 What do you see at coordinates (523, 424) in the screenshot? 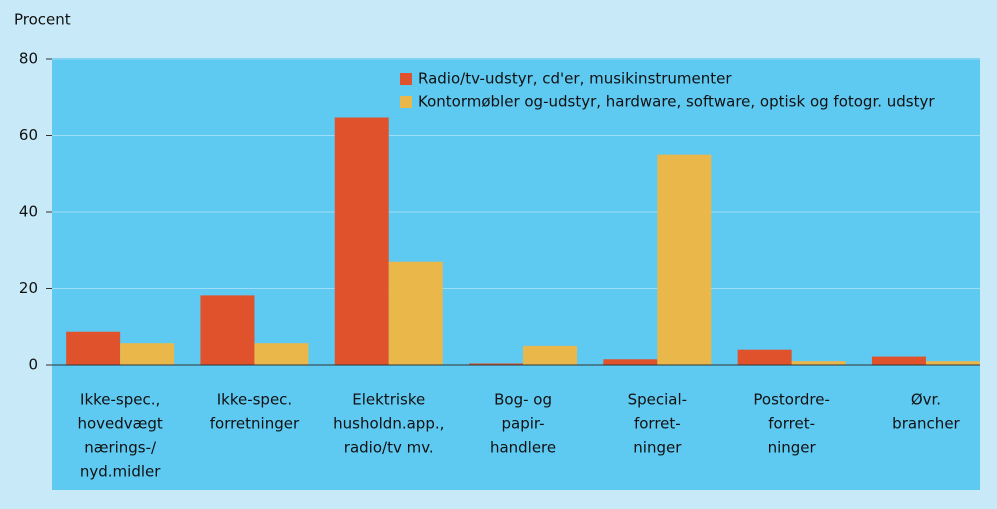
I see `x-tick-label: papir-` at bounding box center [523, 424].